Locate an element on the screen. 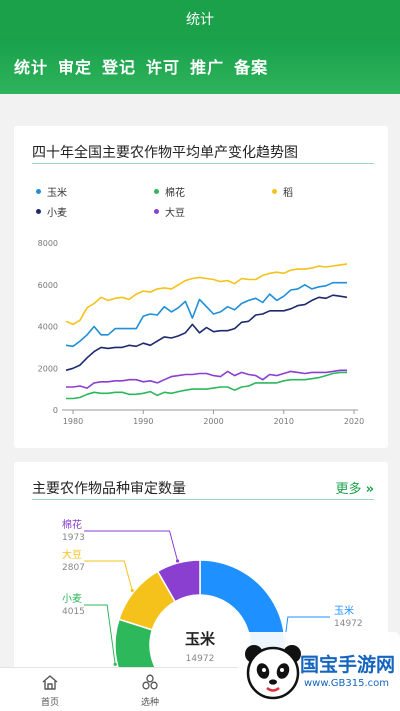 This screenshot has width=400, height=711. seed-icon is located at coordinates (150, 682).